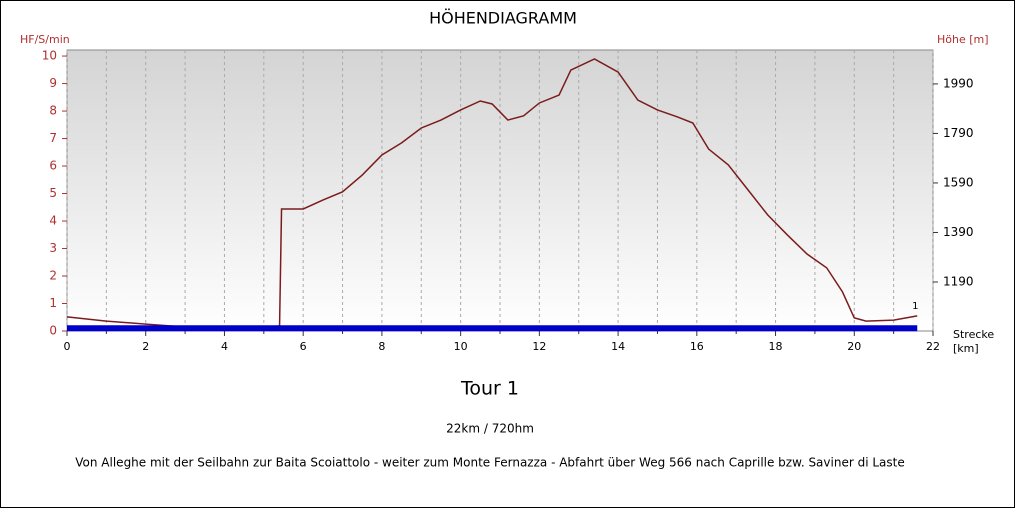 The image size is (1015, 508). I want to click on x-tick-label: 6, so click(303, 346).